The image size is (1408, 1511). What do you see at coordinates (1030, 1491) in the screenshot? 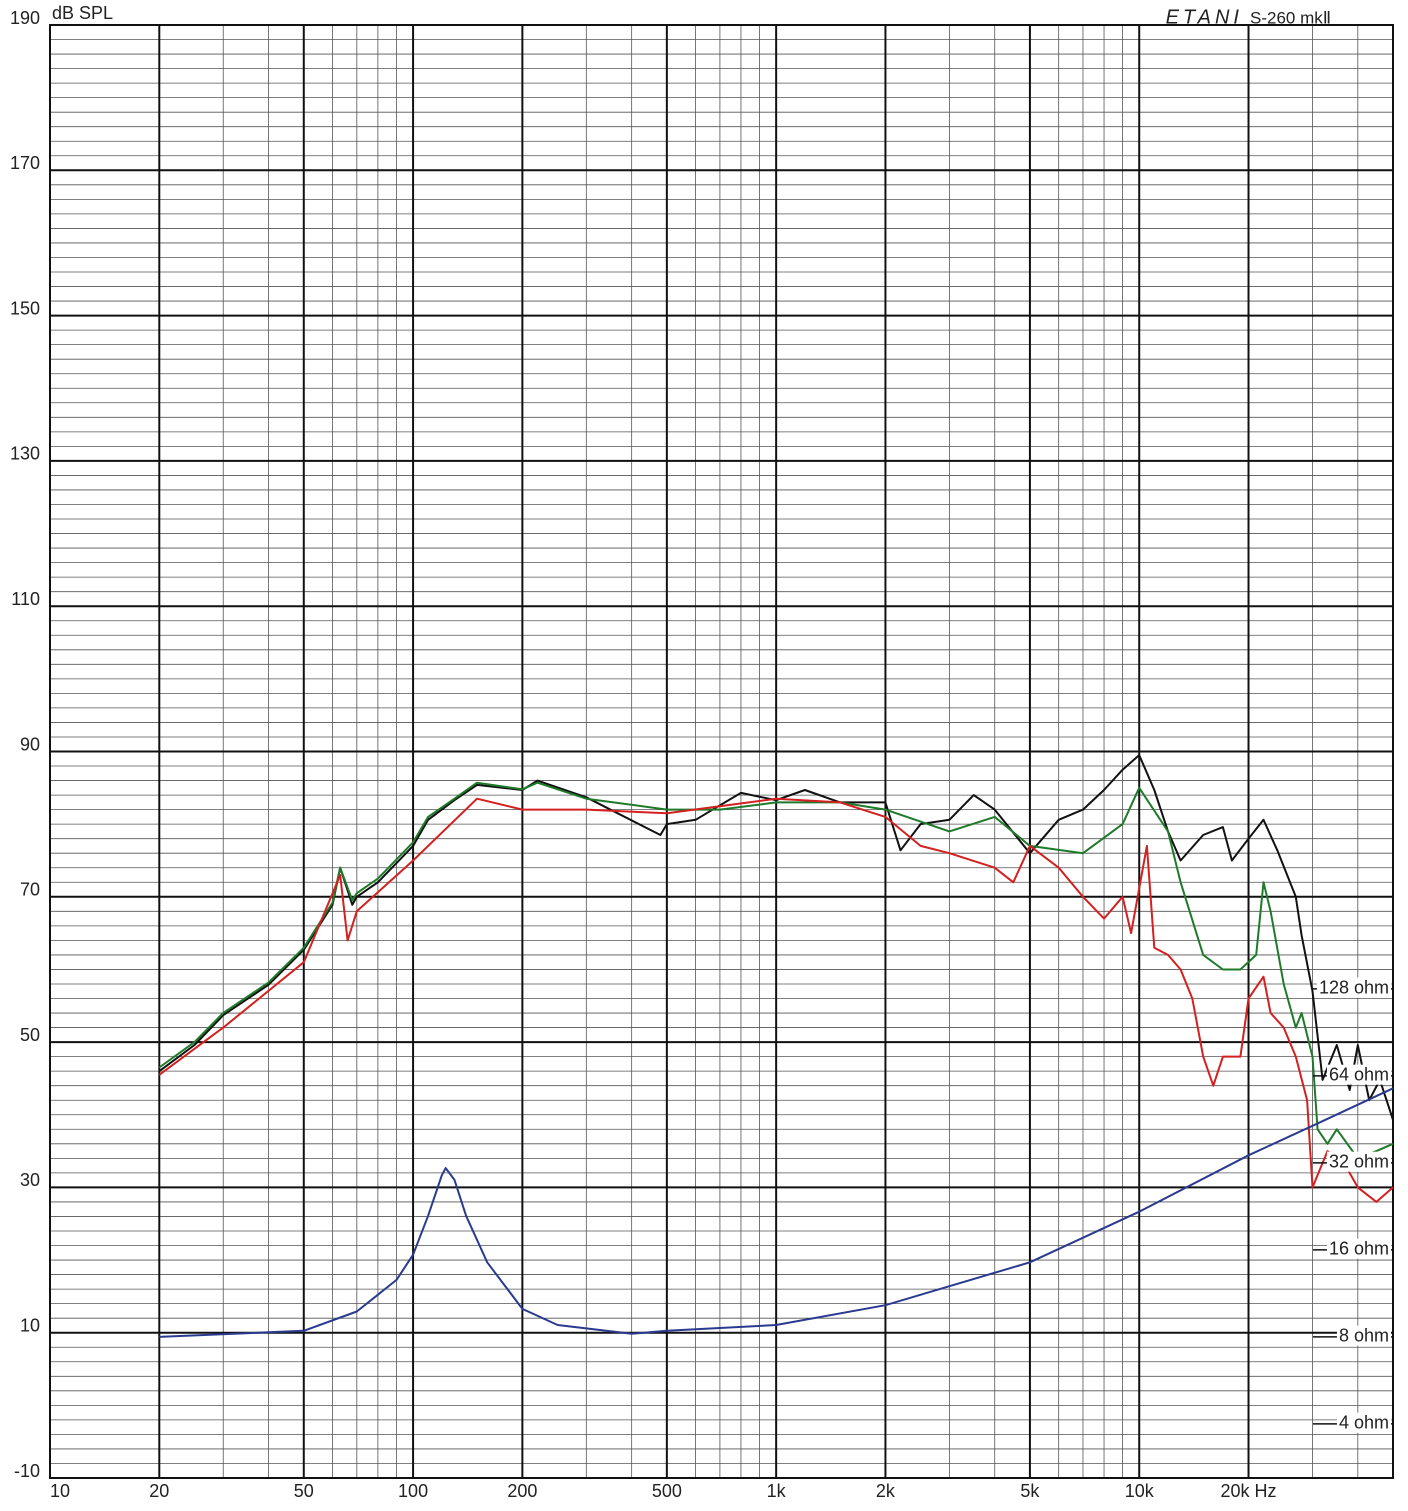
I see `x-tick-label: 5k` at bounding box center [1030, 1491].